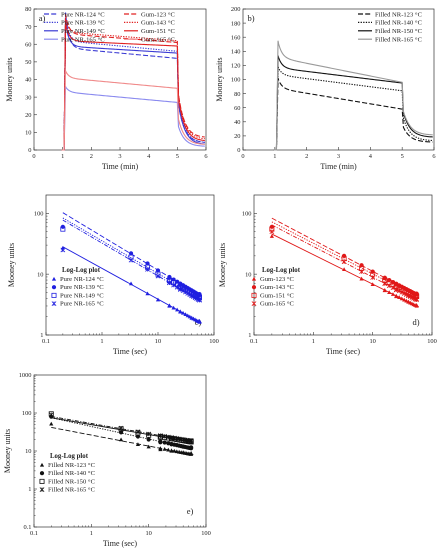 The height and width of the screenshot is (550, 444). Describe the element at coordinates (29, 150) in the screenshot. I see `y-tick-label: 0` at that location.